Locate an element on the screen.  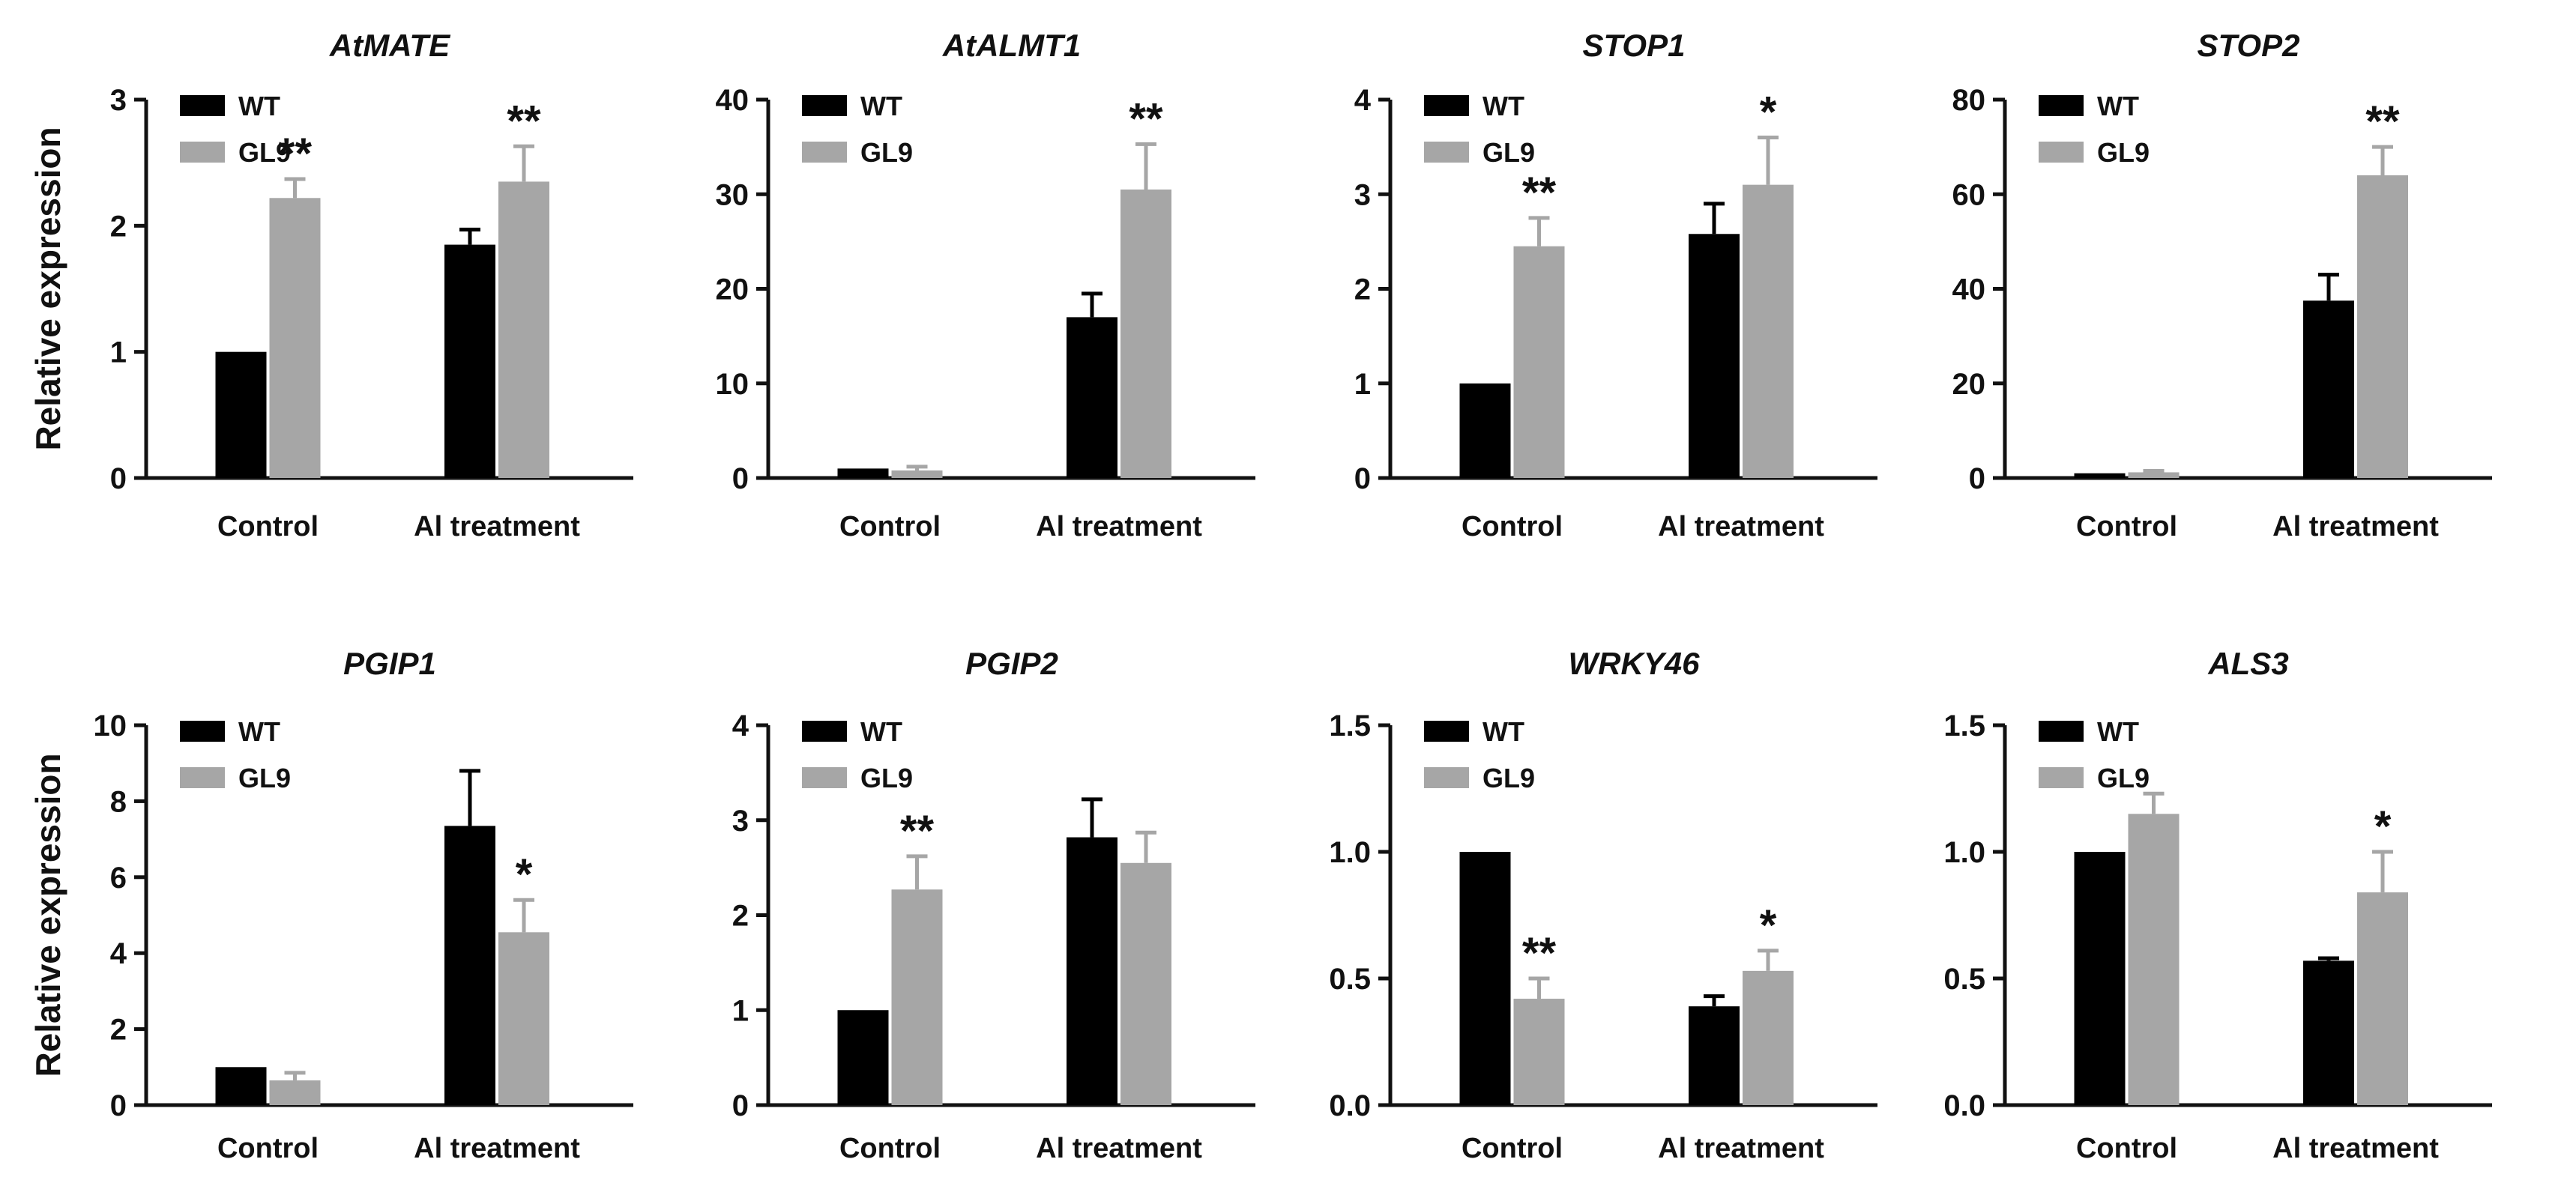
panel-title: AtALMT1 is located at coordinates (1012, 45).